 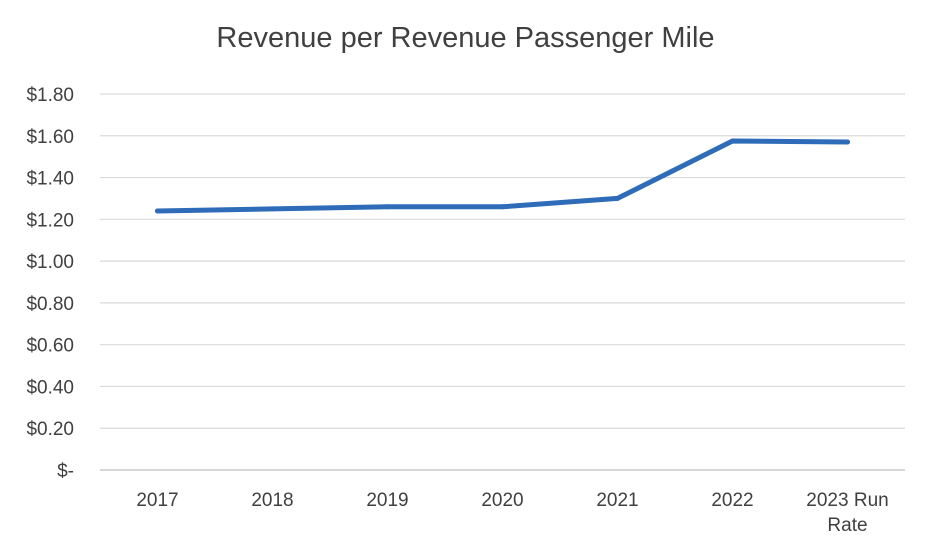 I want to click on y-tick-label: $0.40, so click(x=50, y=387).